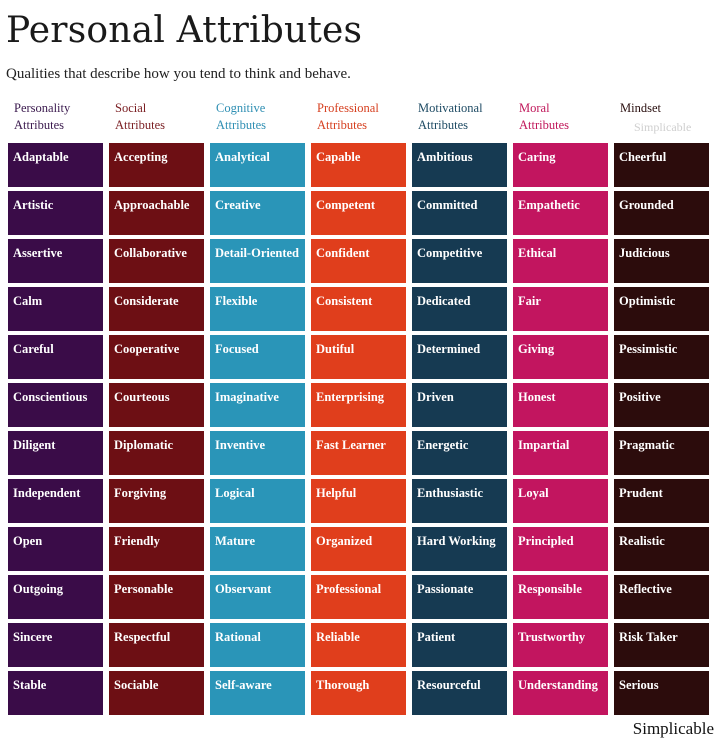 The image size is (720, 743). Describe the element at coordinates (459, 597) in the screenshot. I see `attribute-cell: Passionate` at that location.